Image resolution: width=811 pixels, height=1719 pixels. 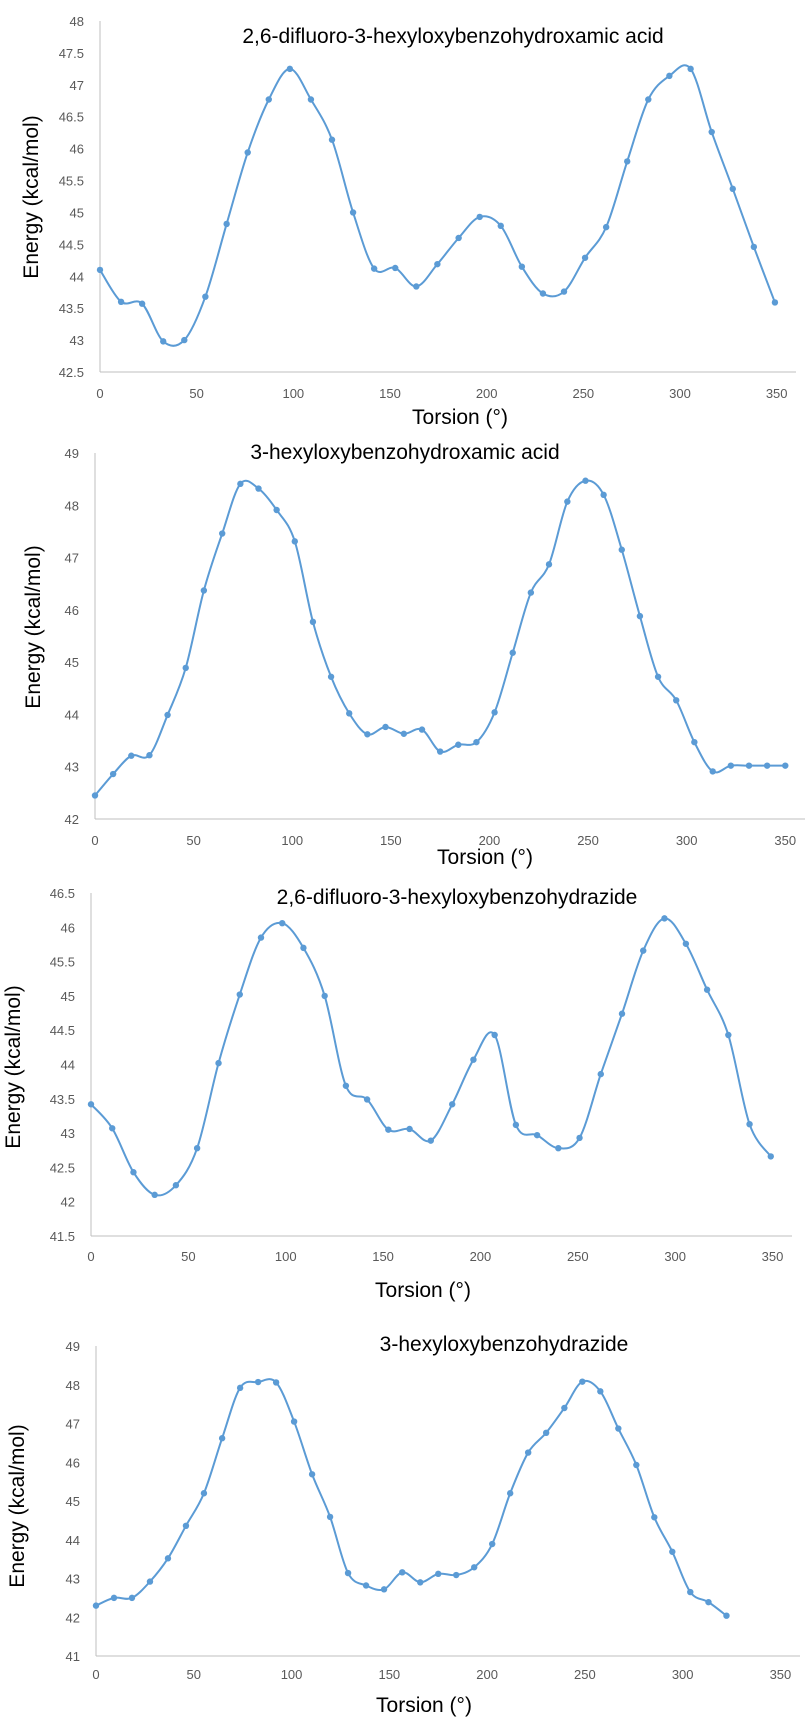 What do you see at coordinates (431, 1057) in the screenshot?
I see `series-line` at bounding box center [431, 1057].